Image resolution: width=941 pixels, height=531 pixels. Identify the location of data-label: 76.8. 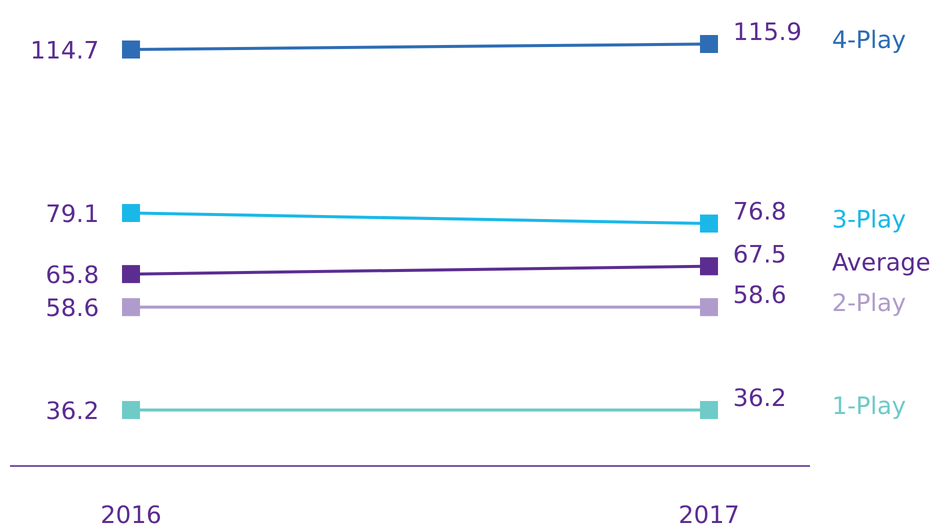
(759, 212).